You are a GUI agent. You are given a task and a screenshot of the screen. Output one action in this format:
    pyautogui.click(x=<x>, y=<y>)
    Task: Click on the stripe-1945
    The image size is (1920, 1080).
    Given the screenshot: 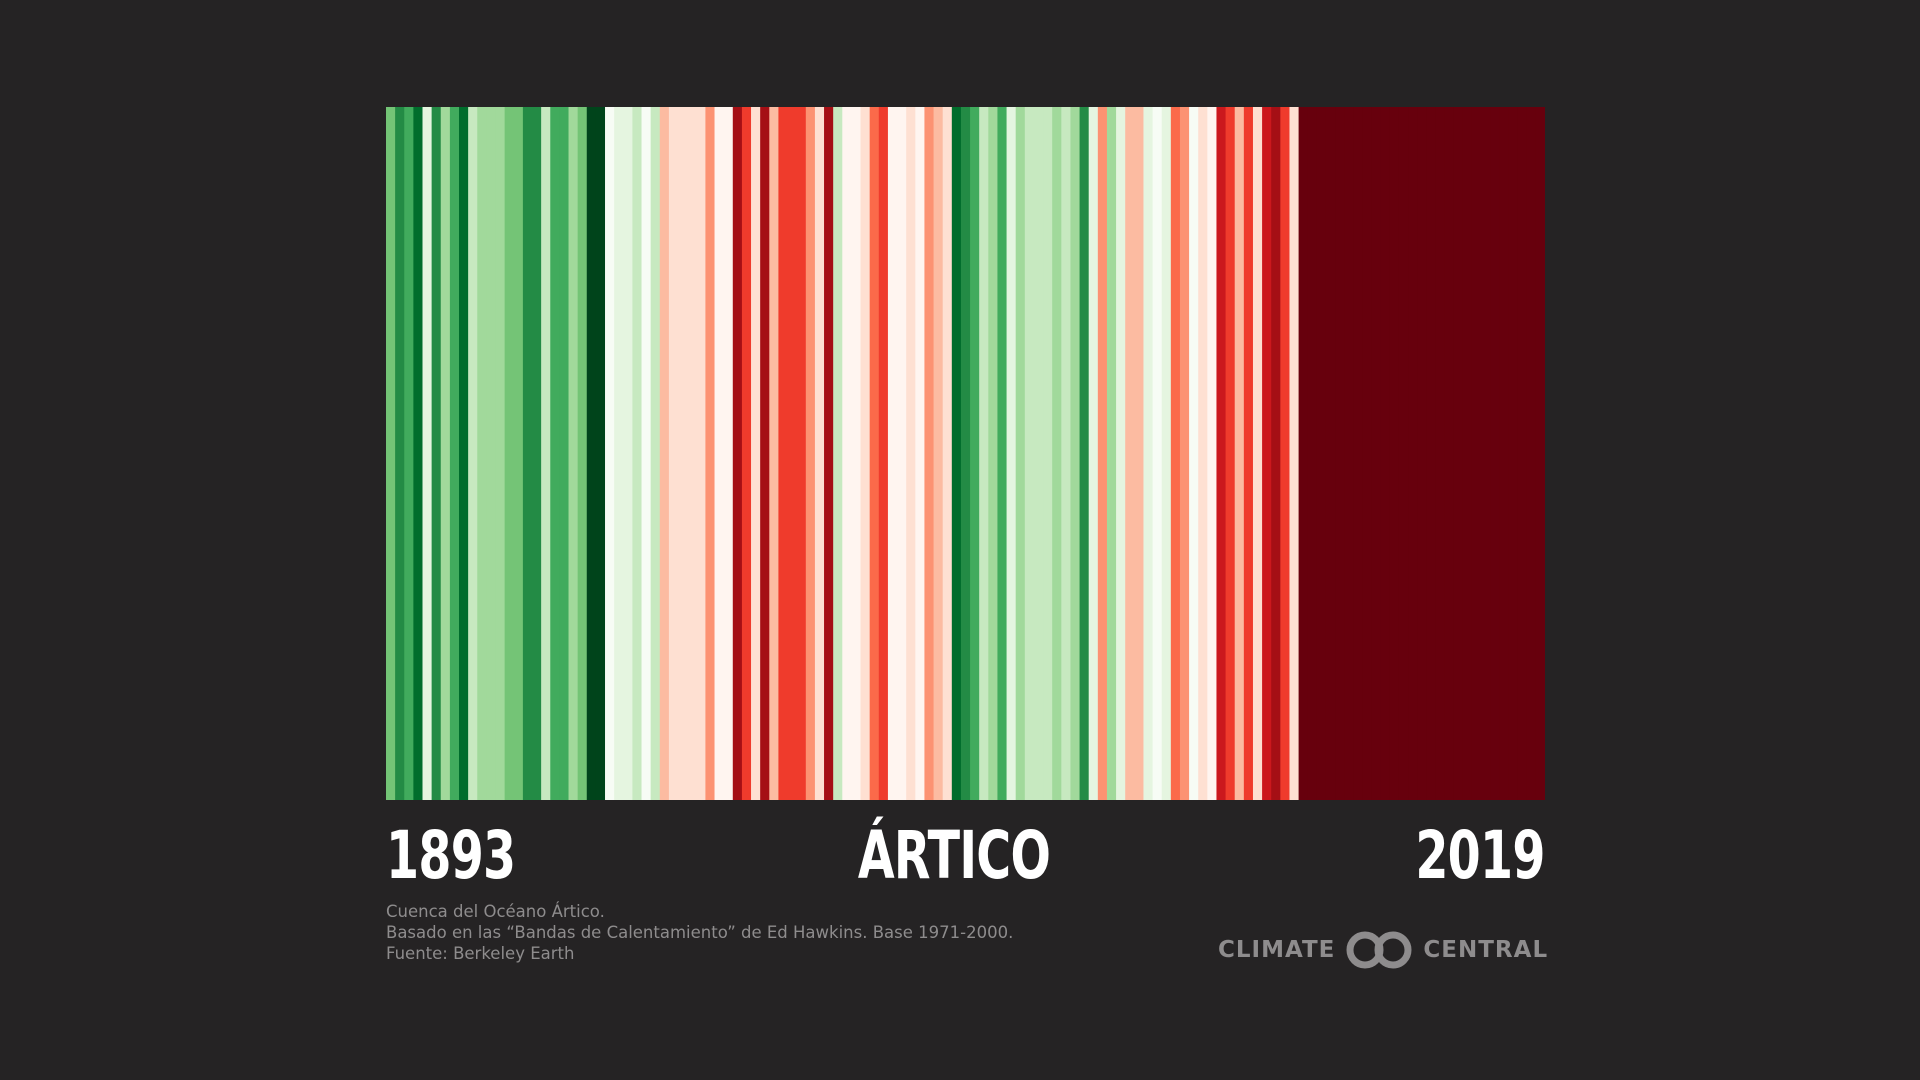 What is the action you would take?
    pyautogui.click(x=865, y=453)
    